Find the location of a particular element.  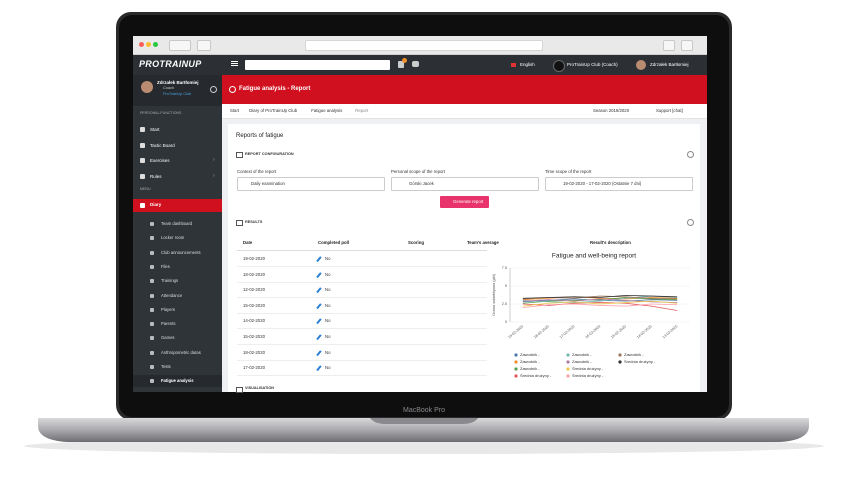

field-label: Time scope of the report is located at coordinates (568, 171).